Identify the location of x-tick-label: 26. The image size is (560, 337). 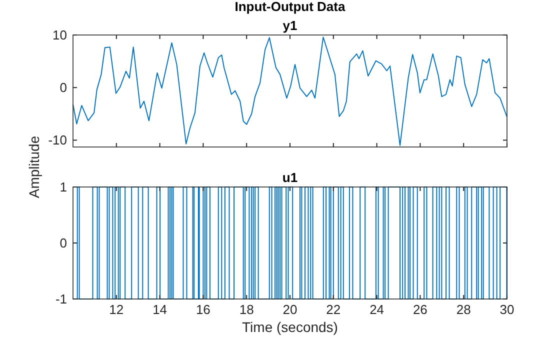
(420, 309).